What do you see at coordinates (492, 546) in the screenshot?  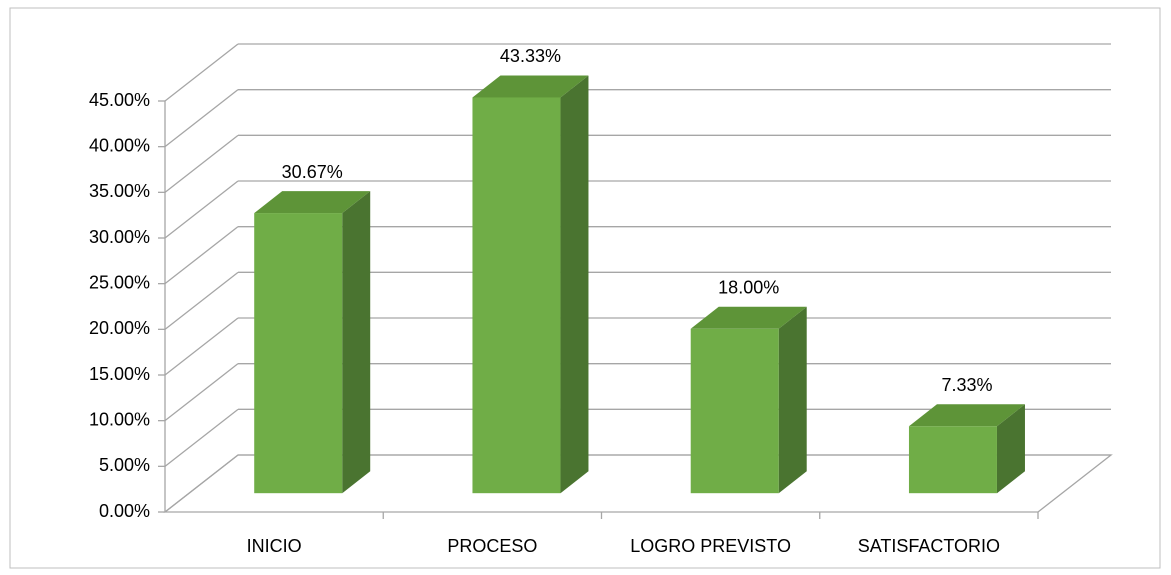 I see `x-tick-label: PROCESO` at bounding box center [492, 546].